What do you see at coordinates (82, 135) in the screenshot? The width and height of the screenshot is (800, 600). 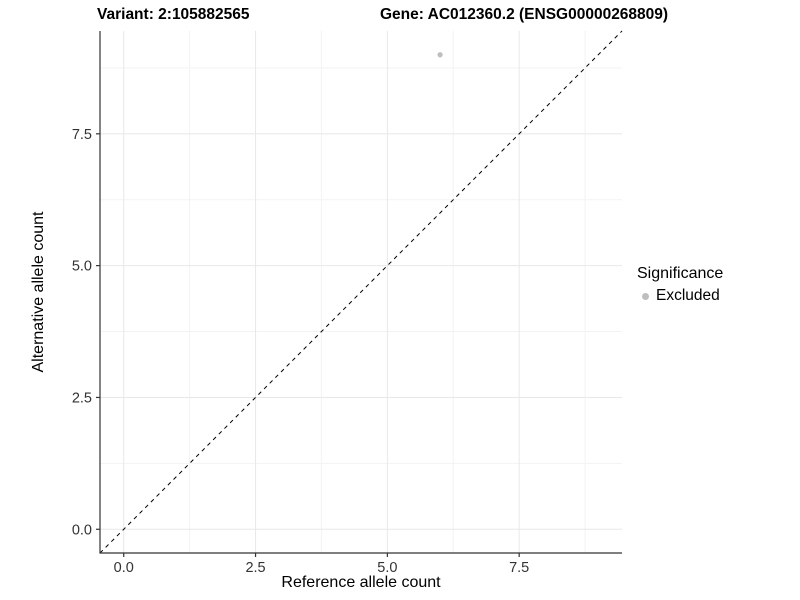 I see `y-tick-label: 7.5` at bounding box center [82, 135].